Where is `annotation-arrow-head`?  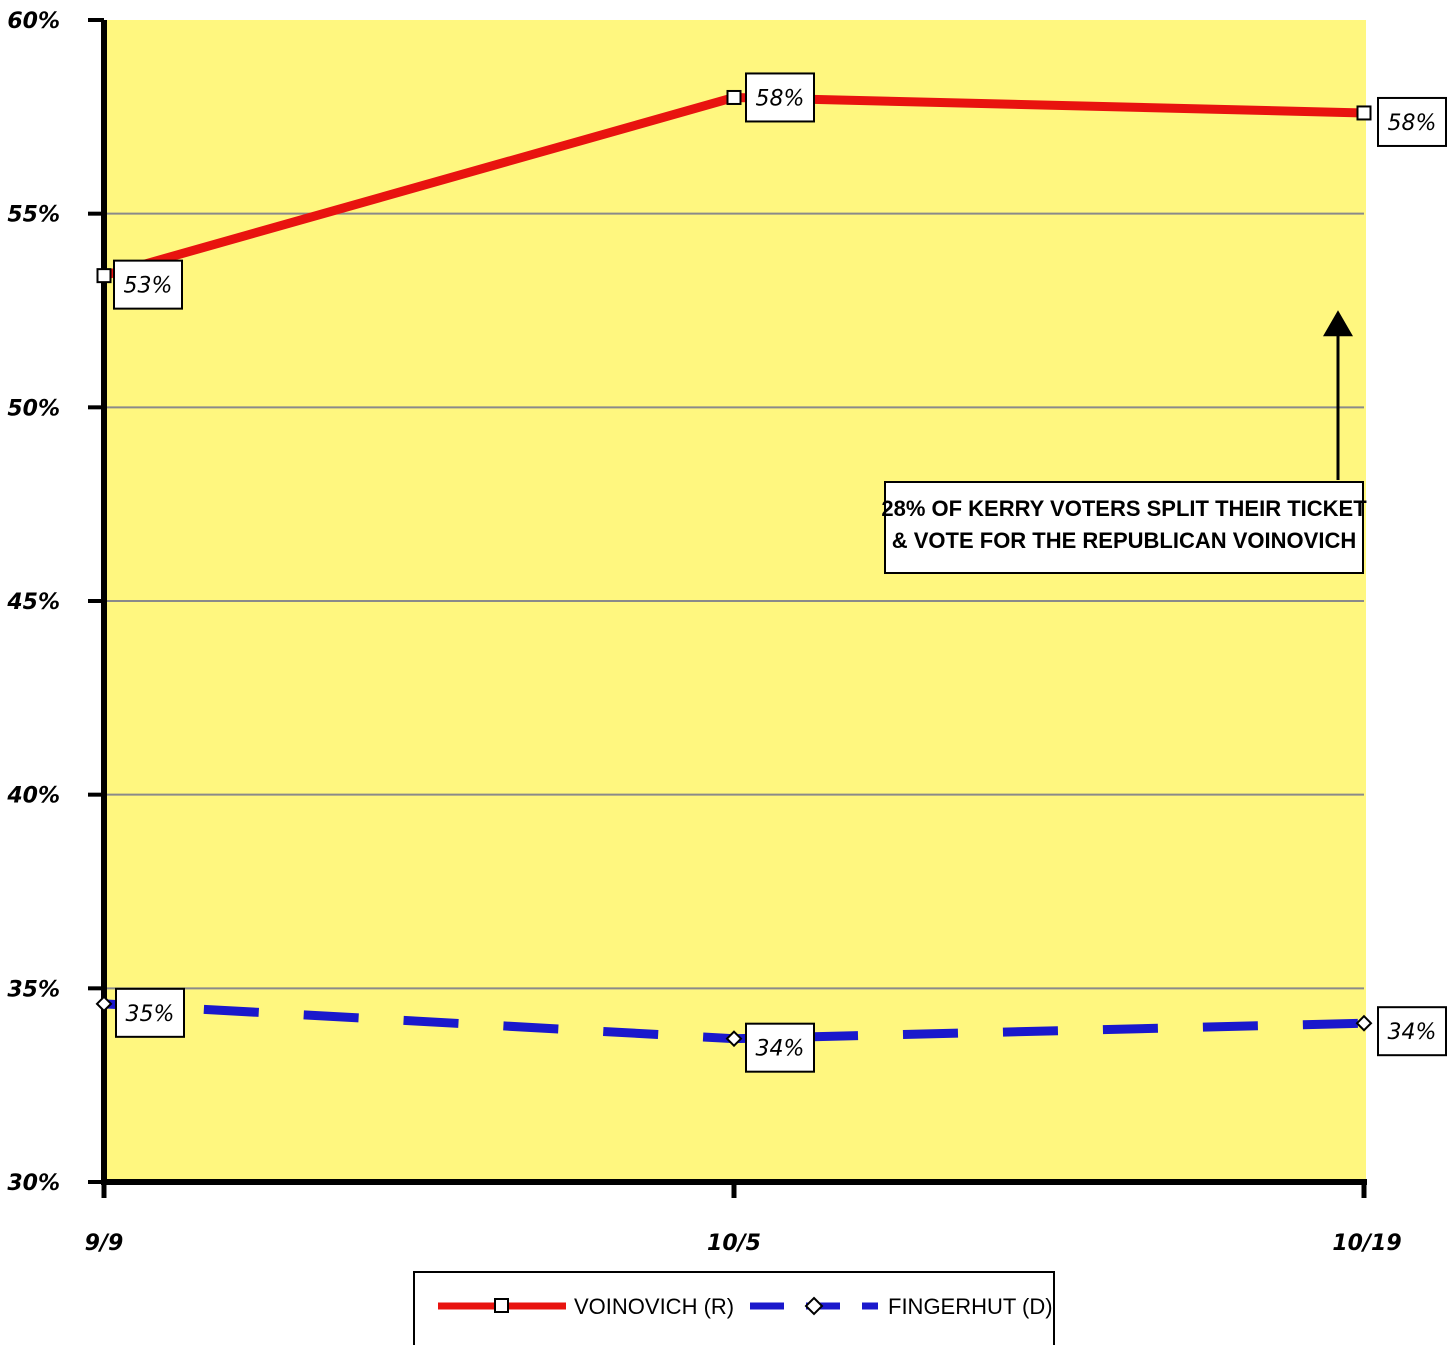 annotation-arrow-head is located at coordinates (1338, 323).